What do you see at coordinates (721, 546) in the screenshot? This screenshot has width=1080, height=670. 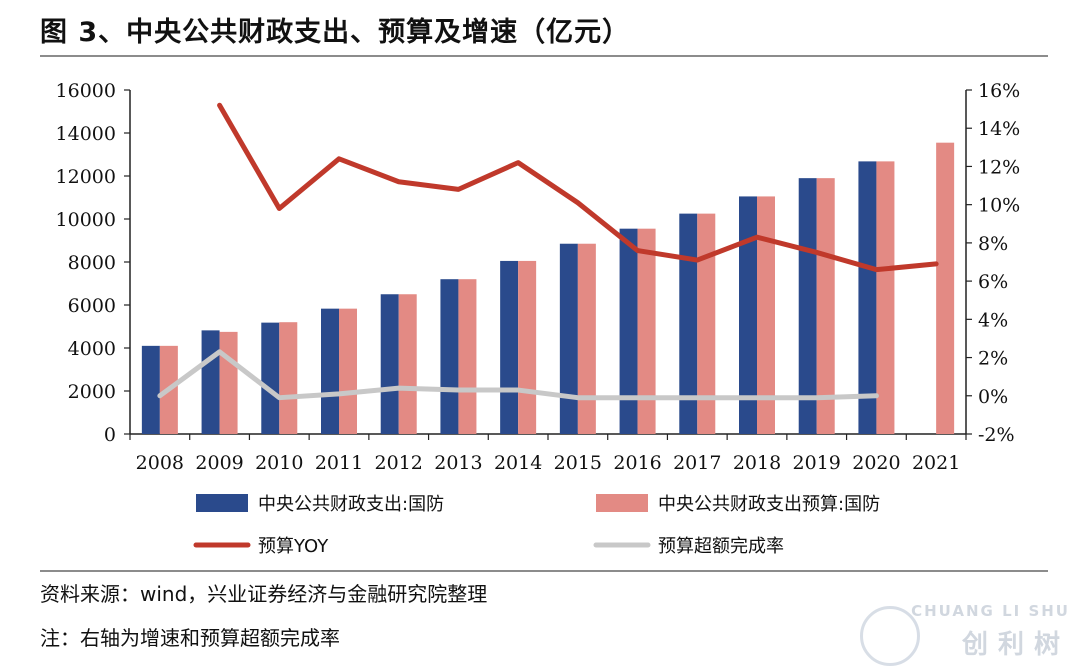 I see `legend-label: 预算超额完成率` at bounding box center [721, 546].